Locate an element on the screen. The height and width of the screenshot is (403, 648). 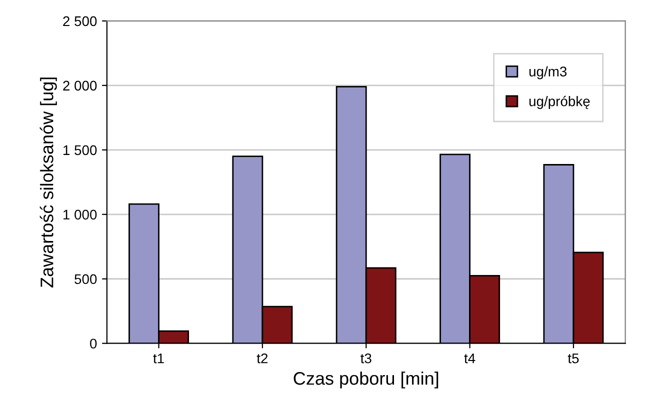
x-tick-label: t5 is located at coordinates (573, 359).